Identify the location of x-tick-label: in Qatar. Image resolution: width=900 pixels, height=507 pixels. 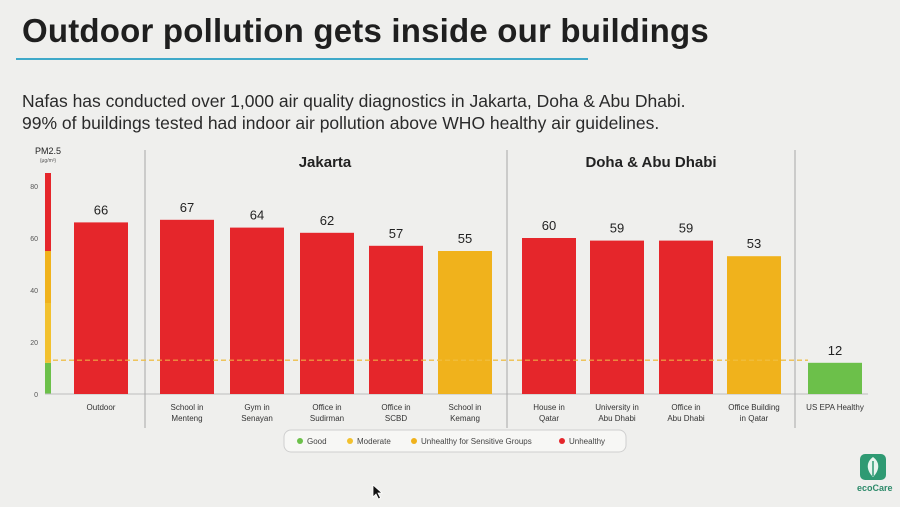
(754, 418).